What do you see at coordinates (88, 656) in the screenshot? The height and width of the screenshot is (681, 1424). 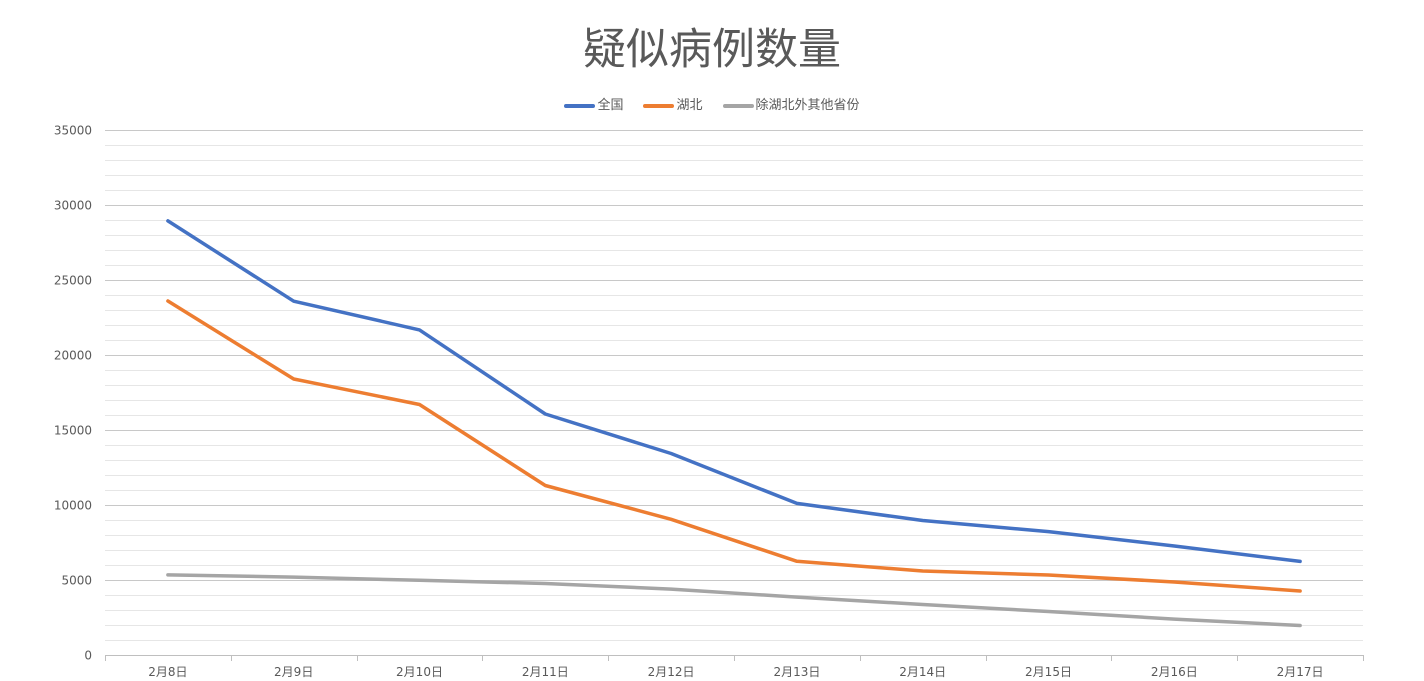 I see `y-tick-label: 0` at bounding box center [88, 656].